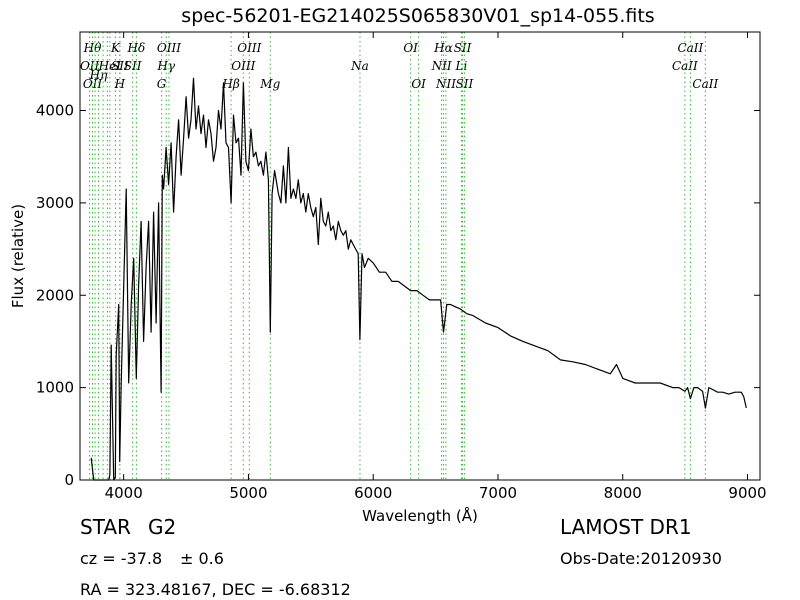 The height and width of the screenshot is (600, 800). What do you see at coordinates (121, 558) in the screenshot?
I see `cz-value: cz = -37.8` at bounding box center [121, 558].